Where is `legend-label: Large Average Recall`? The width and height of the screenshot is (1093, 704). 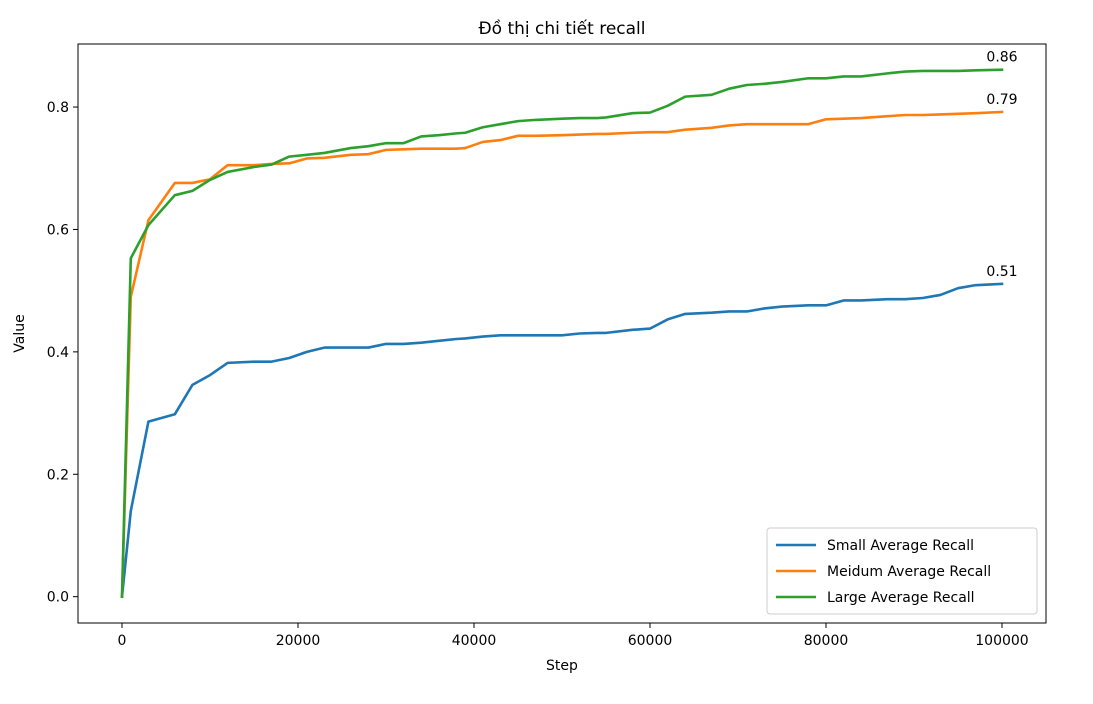 legend-label: Large Average Recall is located at coordinates (901, 598).